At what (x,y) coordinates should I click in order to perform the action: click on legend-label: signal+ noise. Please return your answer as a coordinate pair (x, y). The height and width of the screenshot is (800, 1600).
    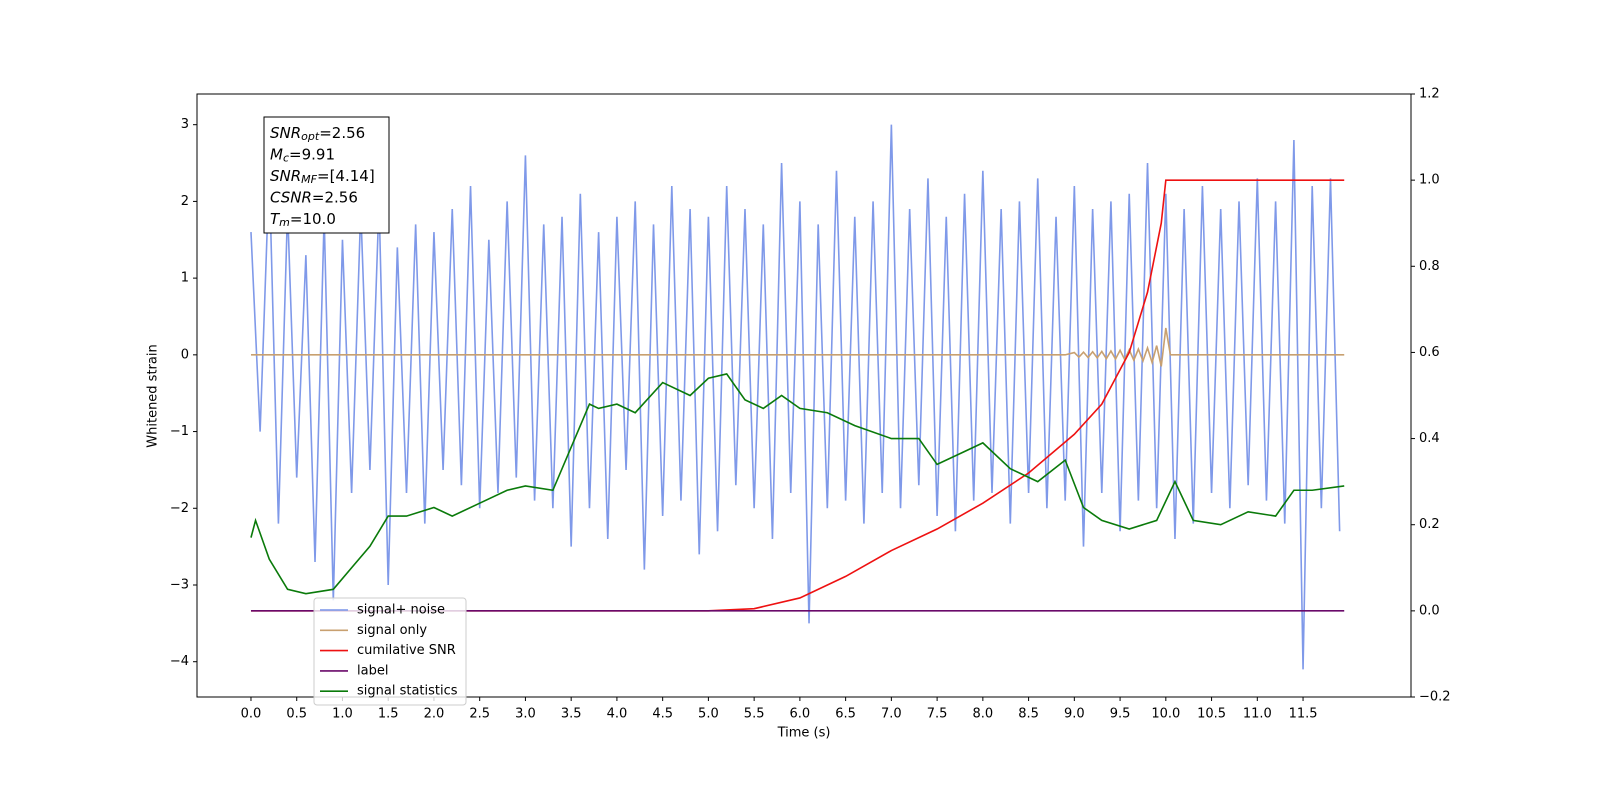
    Looking at the image, I should click on (401, 610).